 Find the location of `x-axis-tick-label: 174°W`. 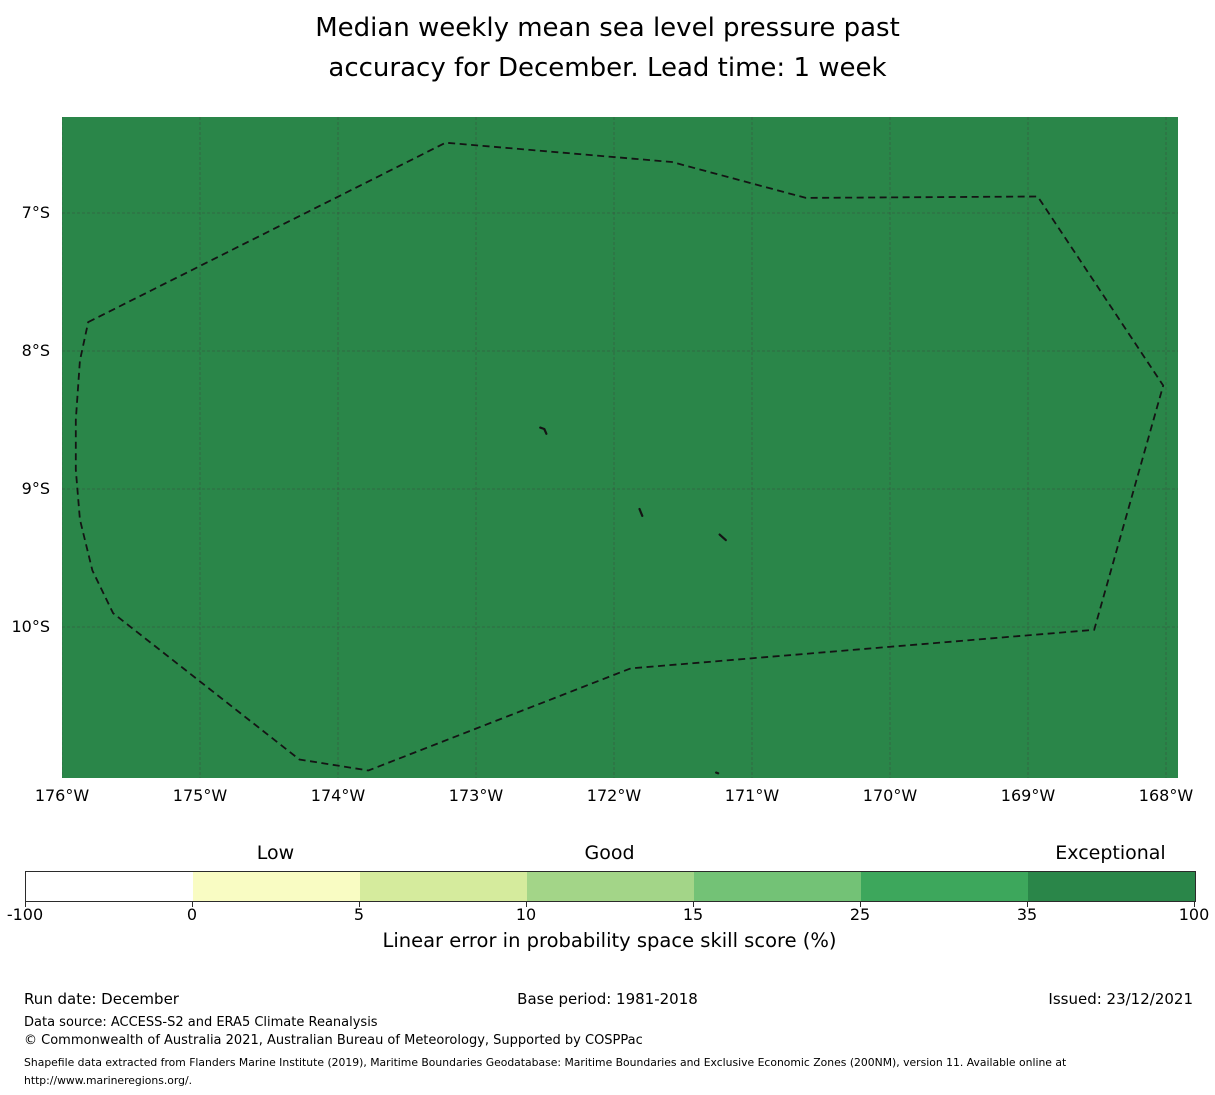

x-axis-tick-label: 174°W is located at coordinates (338, 795).